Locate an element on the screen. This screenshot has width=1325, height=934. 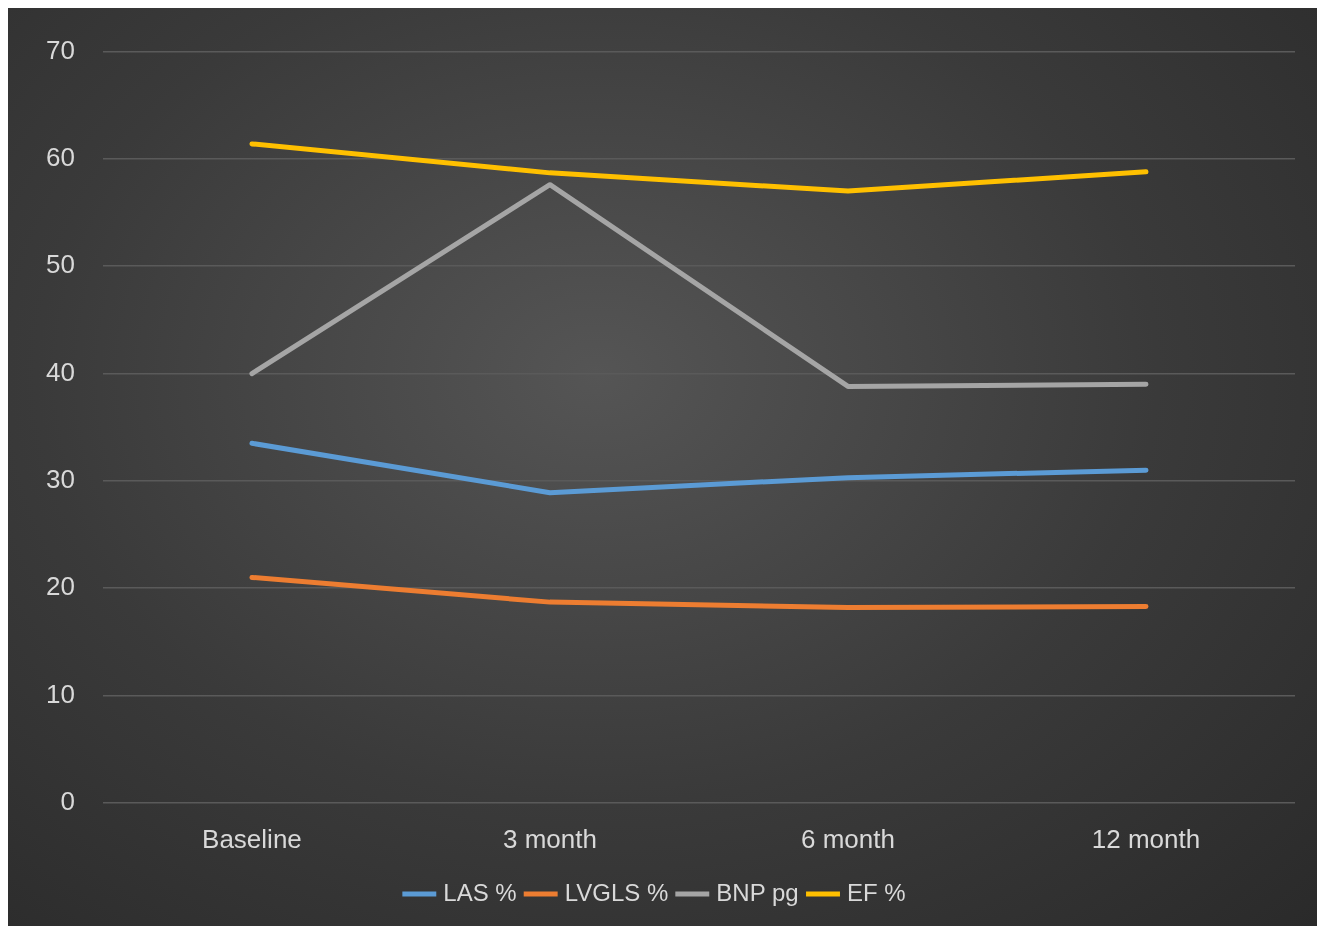
legend-label: LAS % is located at coordinates (480, 892).